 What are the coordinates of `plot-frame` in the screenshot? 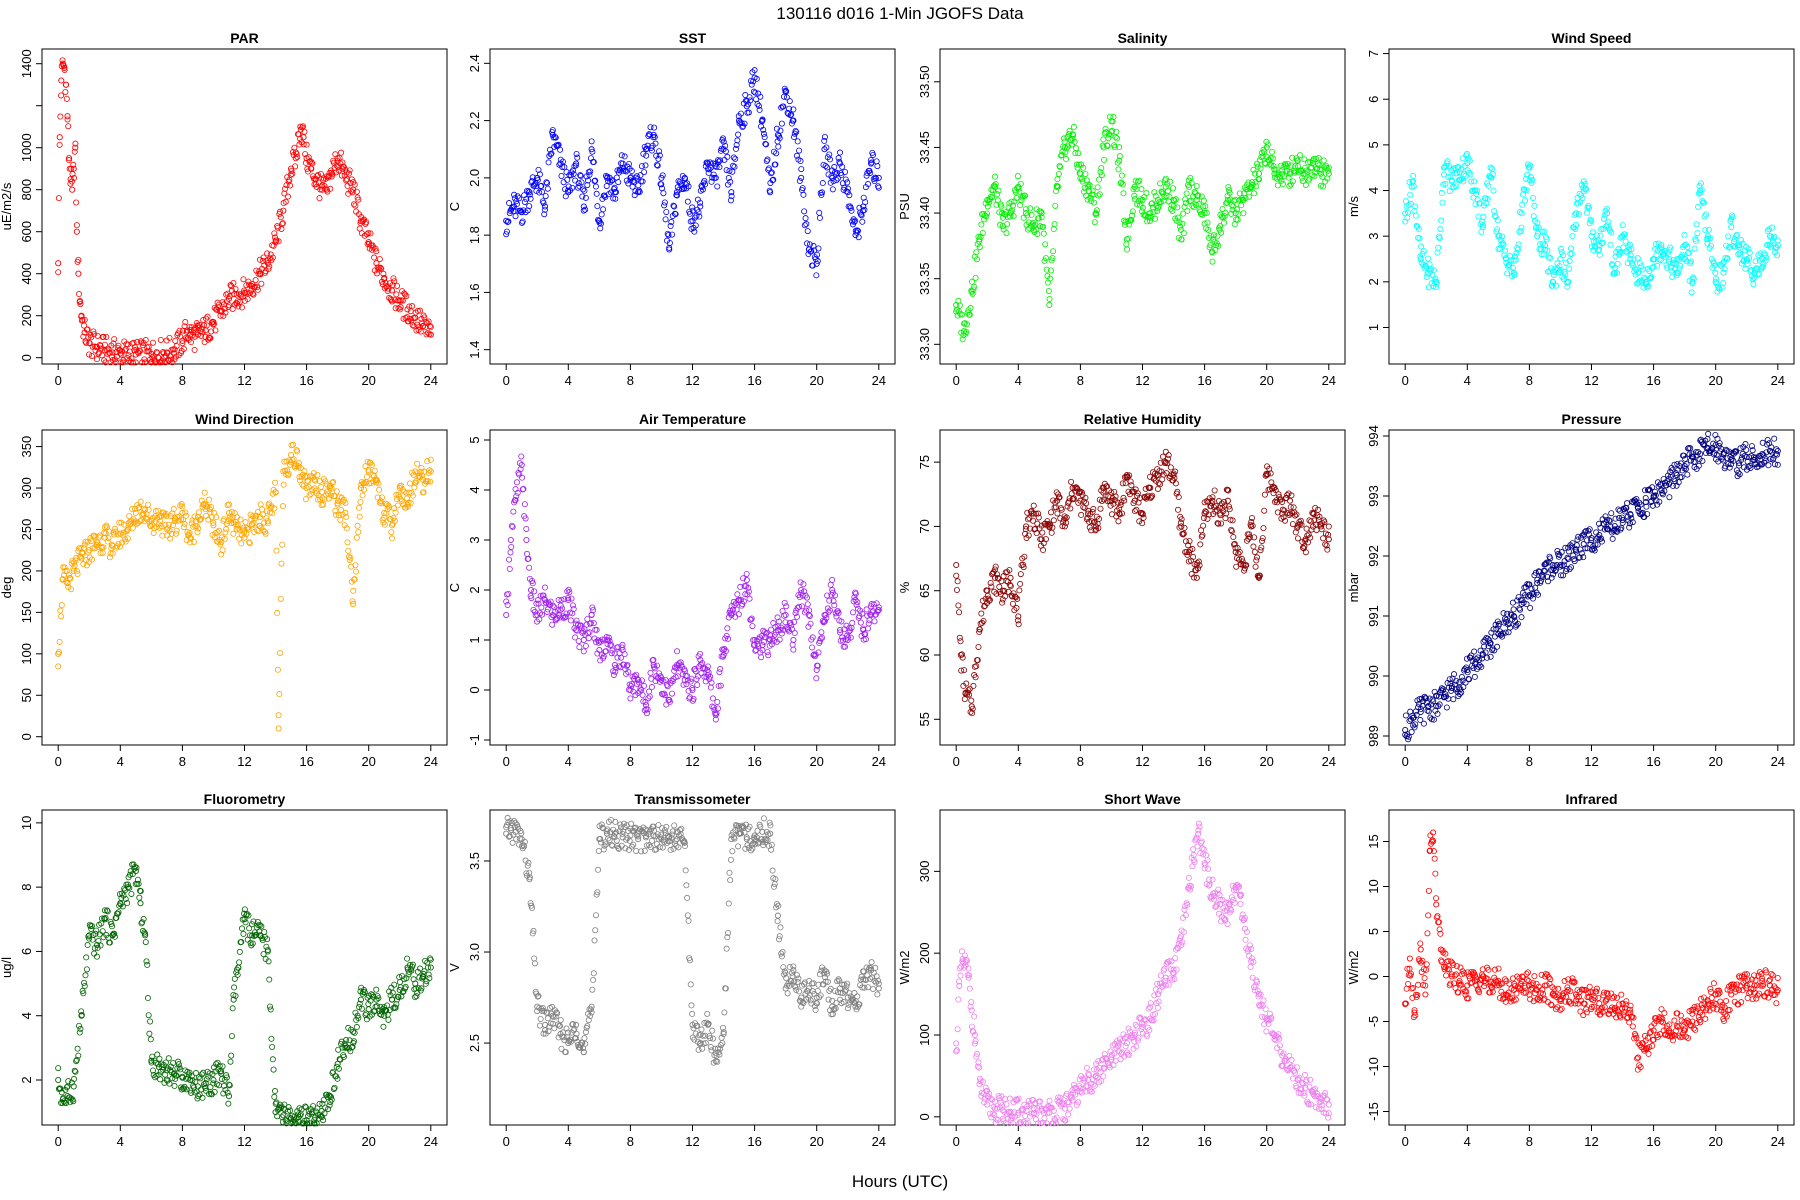 It's located at (1142, 587).